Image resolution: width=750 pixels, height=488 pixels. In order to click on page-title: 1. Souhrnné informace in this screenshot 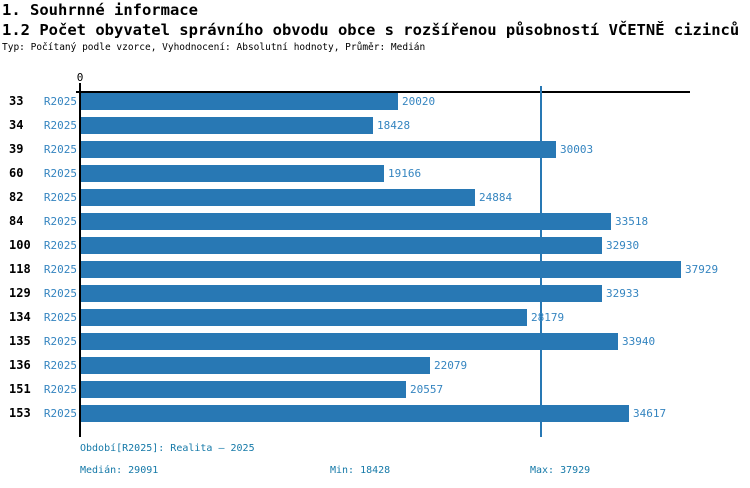, I will do `click(100, 10)`.